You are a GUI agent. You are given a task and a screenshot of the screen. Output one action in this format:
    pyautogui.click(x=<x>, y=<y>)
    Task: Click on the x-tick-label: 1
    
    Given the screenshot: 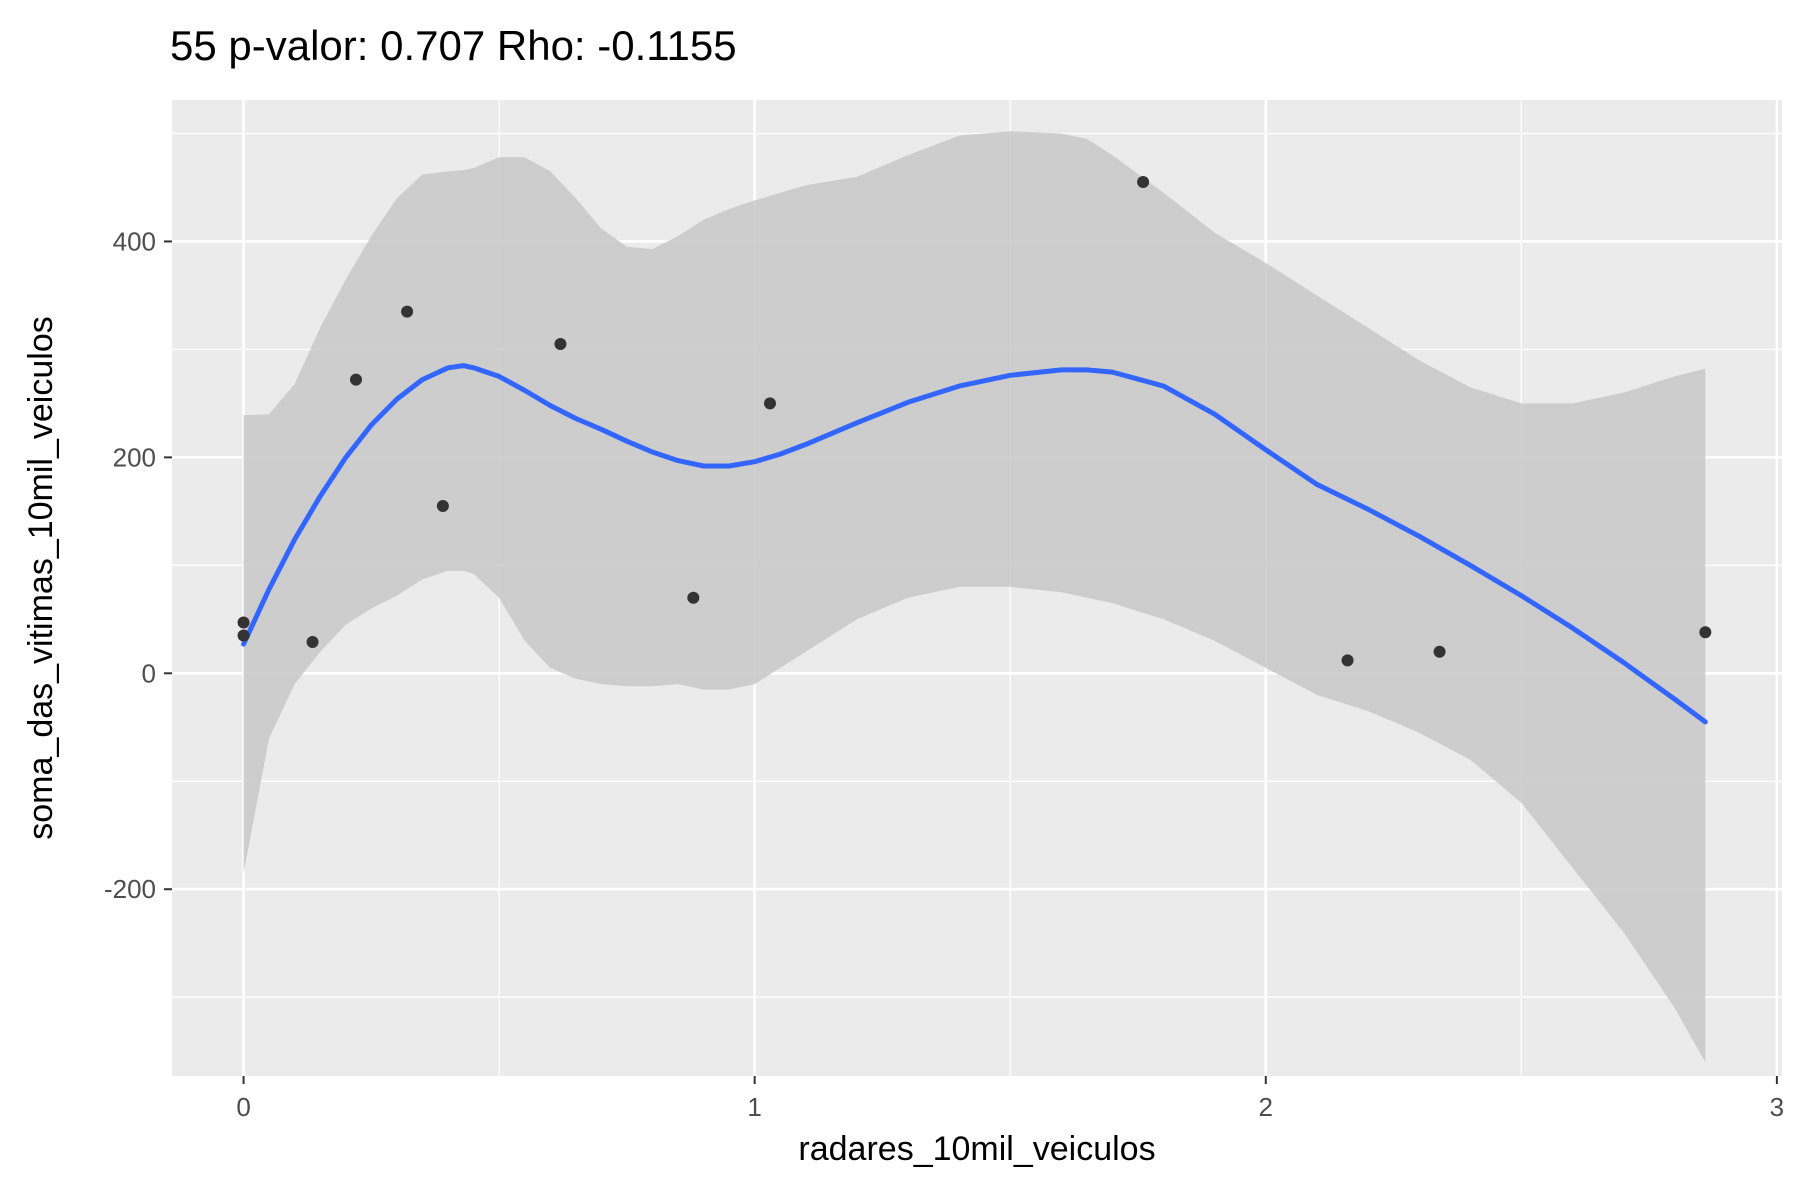 What is the action you would take?
    pyautogui.click(x=754, y=1107)
    